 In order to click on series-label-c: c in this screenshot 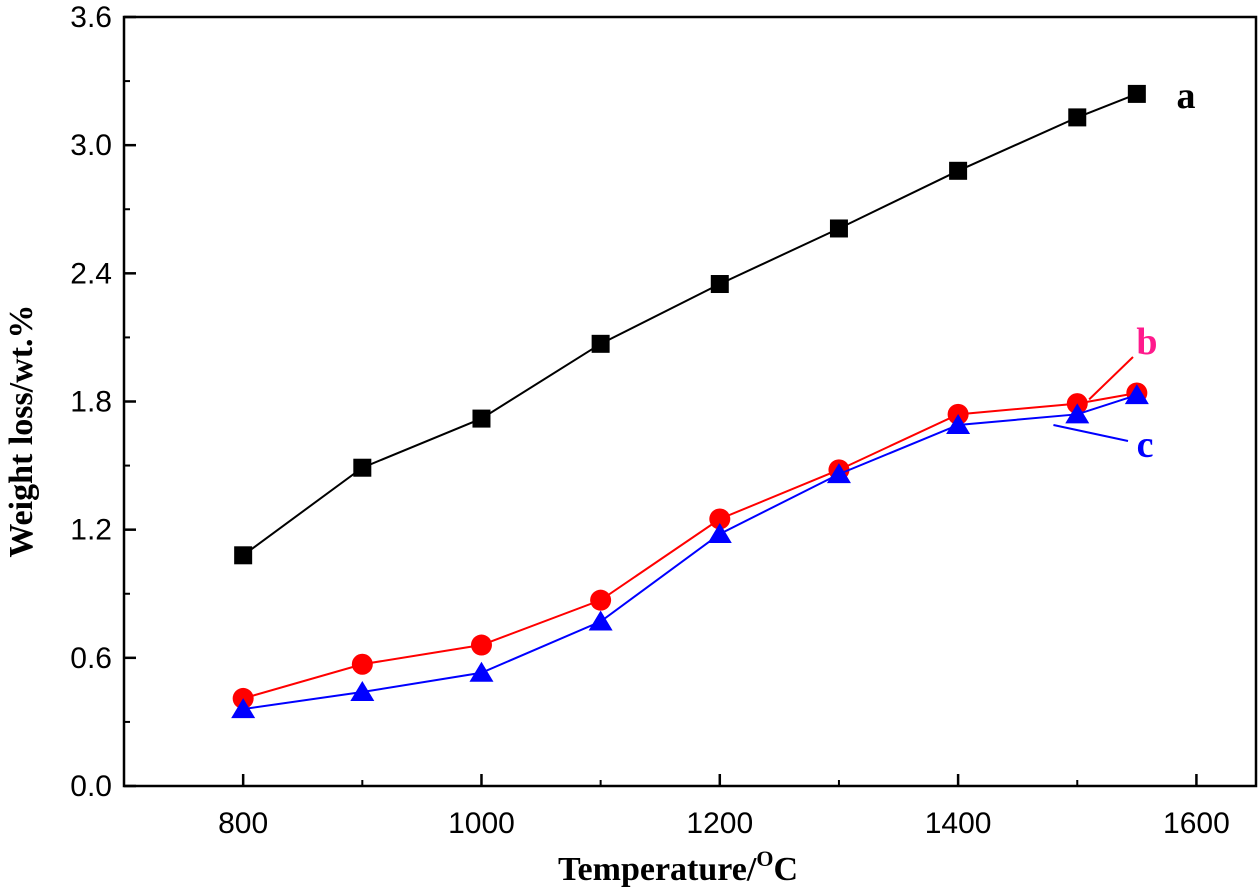, I will do `click(1145, 445)`.